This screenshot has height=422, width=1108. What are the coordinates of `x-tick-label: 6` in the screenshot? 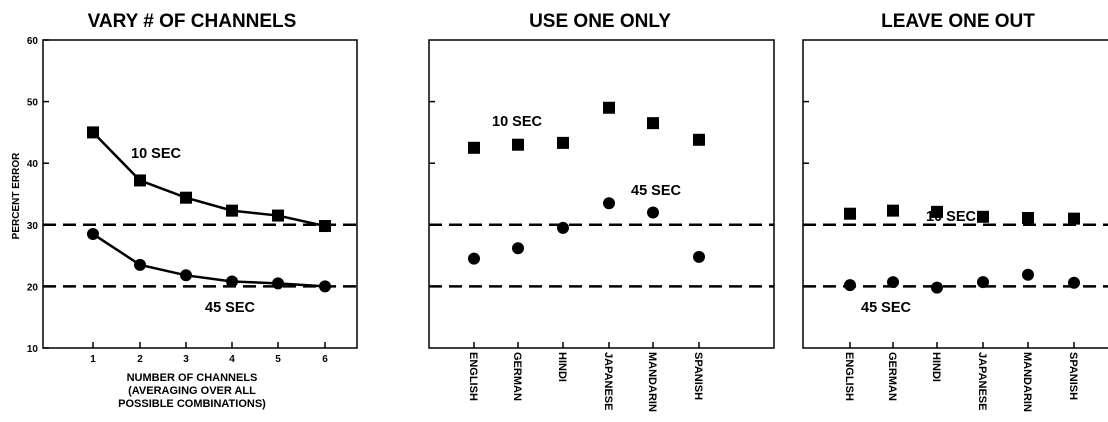 It's located at (325, 359).